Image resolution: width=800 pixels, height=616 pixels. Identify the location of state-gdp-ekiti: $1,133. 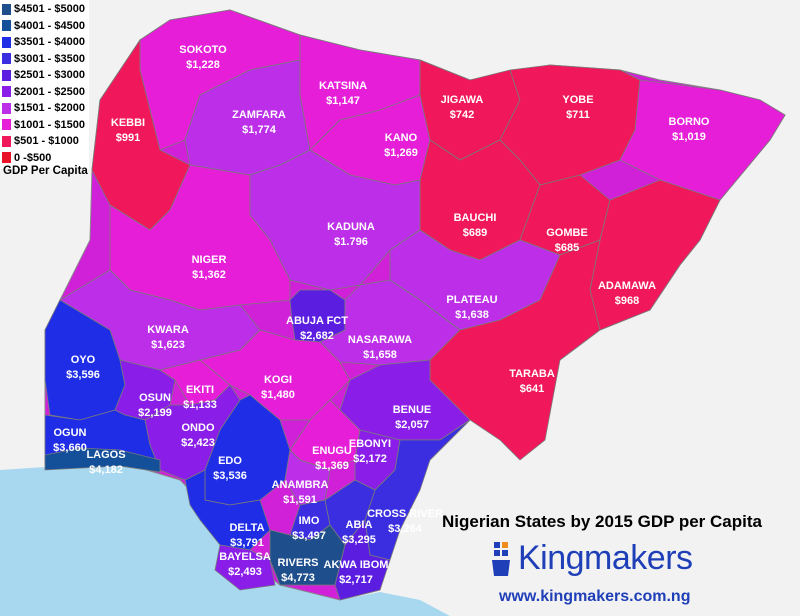
(200, 405).